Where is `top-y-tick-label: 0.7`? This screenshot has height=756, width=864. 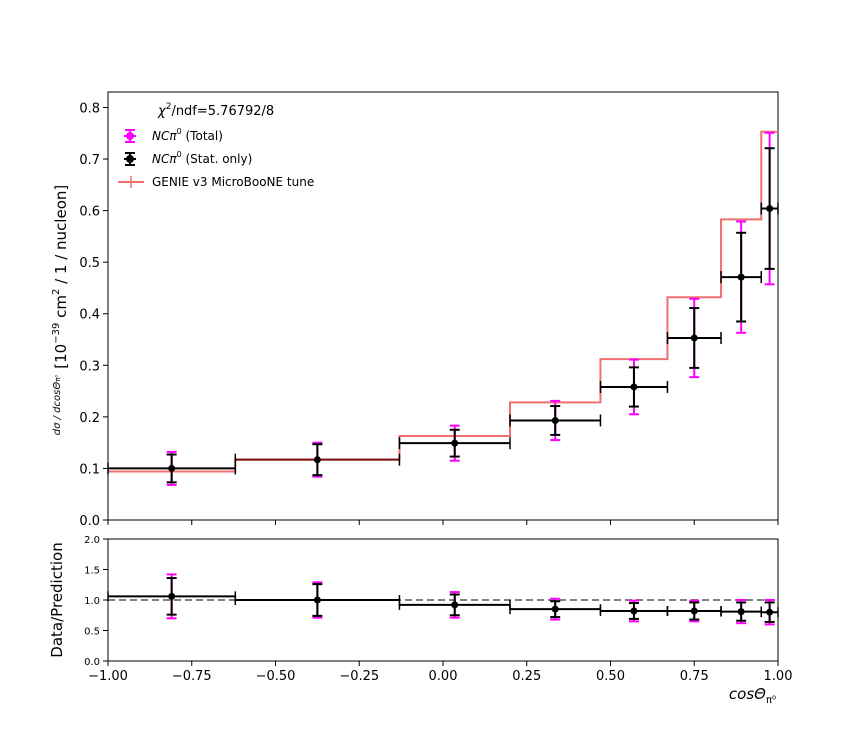
top-y-tick-label: 0.7 is located at coordinates (89, 160).